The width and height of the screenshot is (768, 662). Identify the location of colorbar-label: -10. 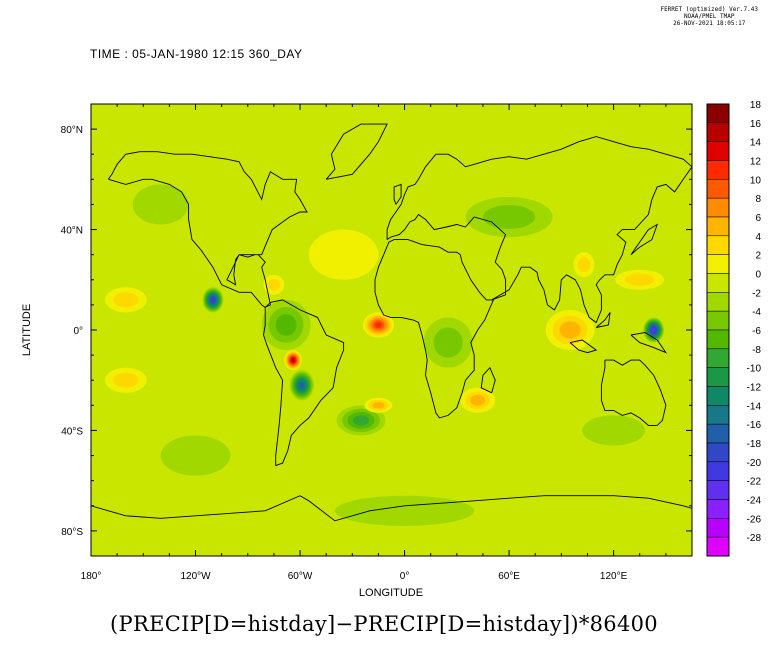
(754, 369).